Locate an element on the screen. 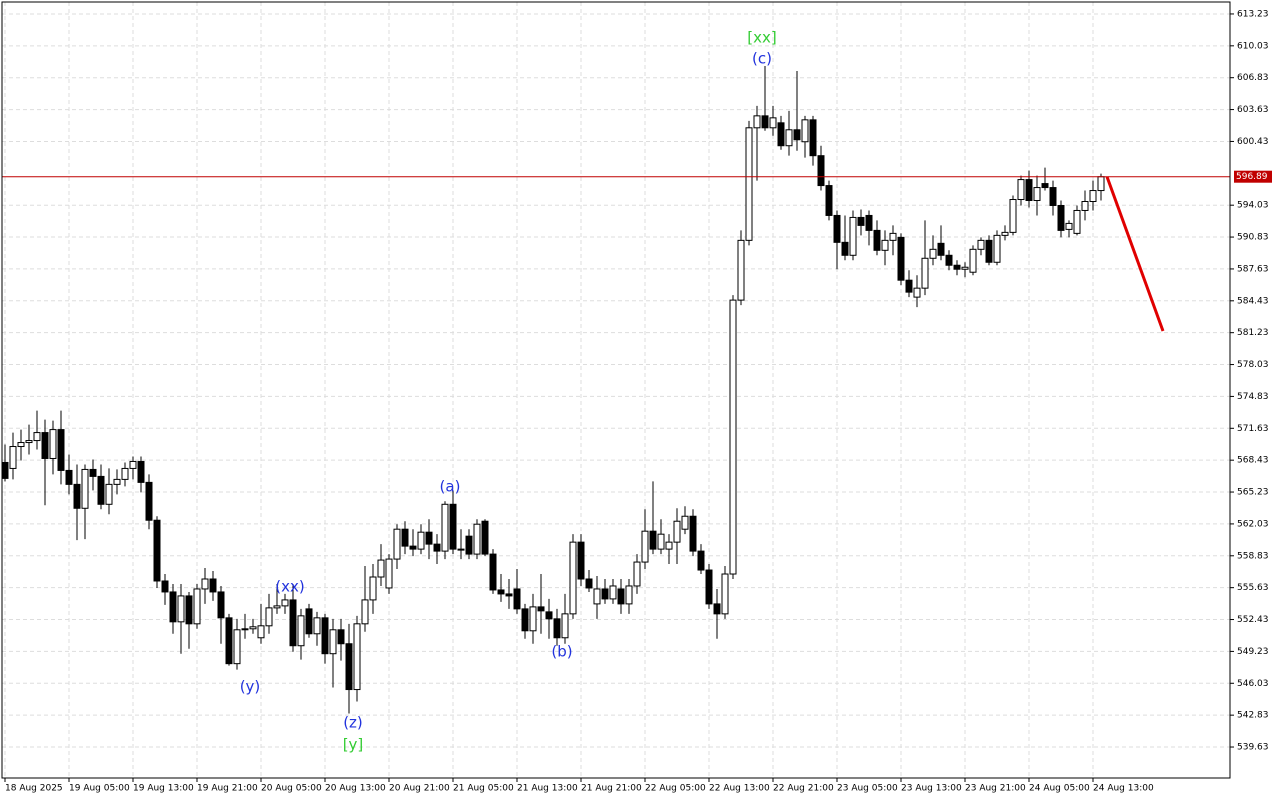 The image size is (1280, 800). x-tick-label: 23 Aug 21:00 is located at coordinates (995, 789).